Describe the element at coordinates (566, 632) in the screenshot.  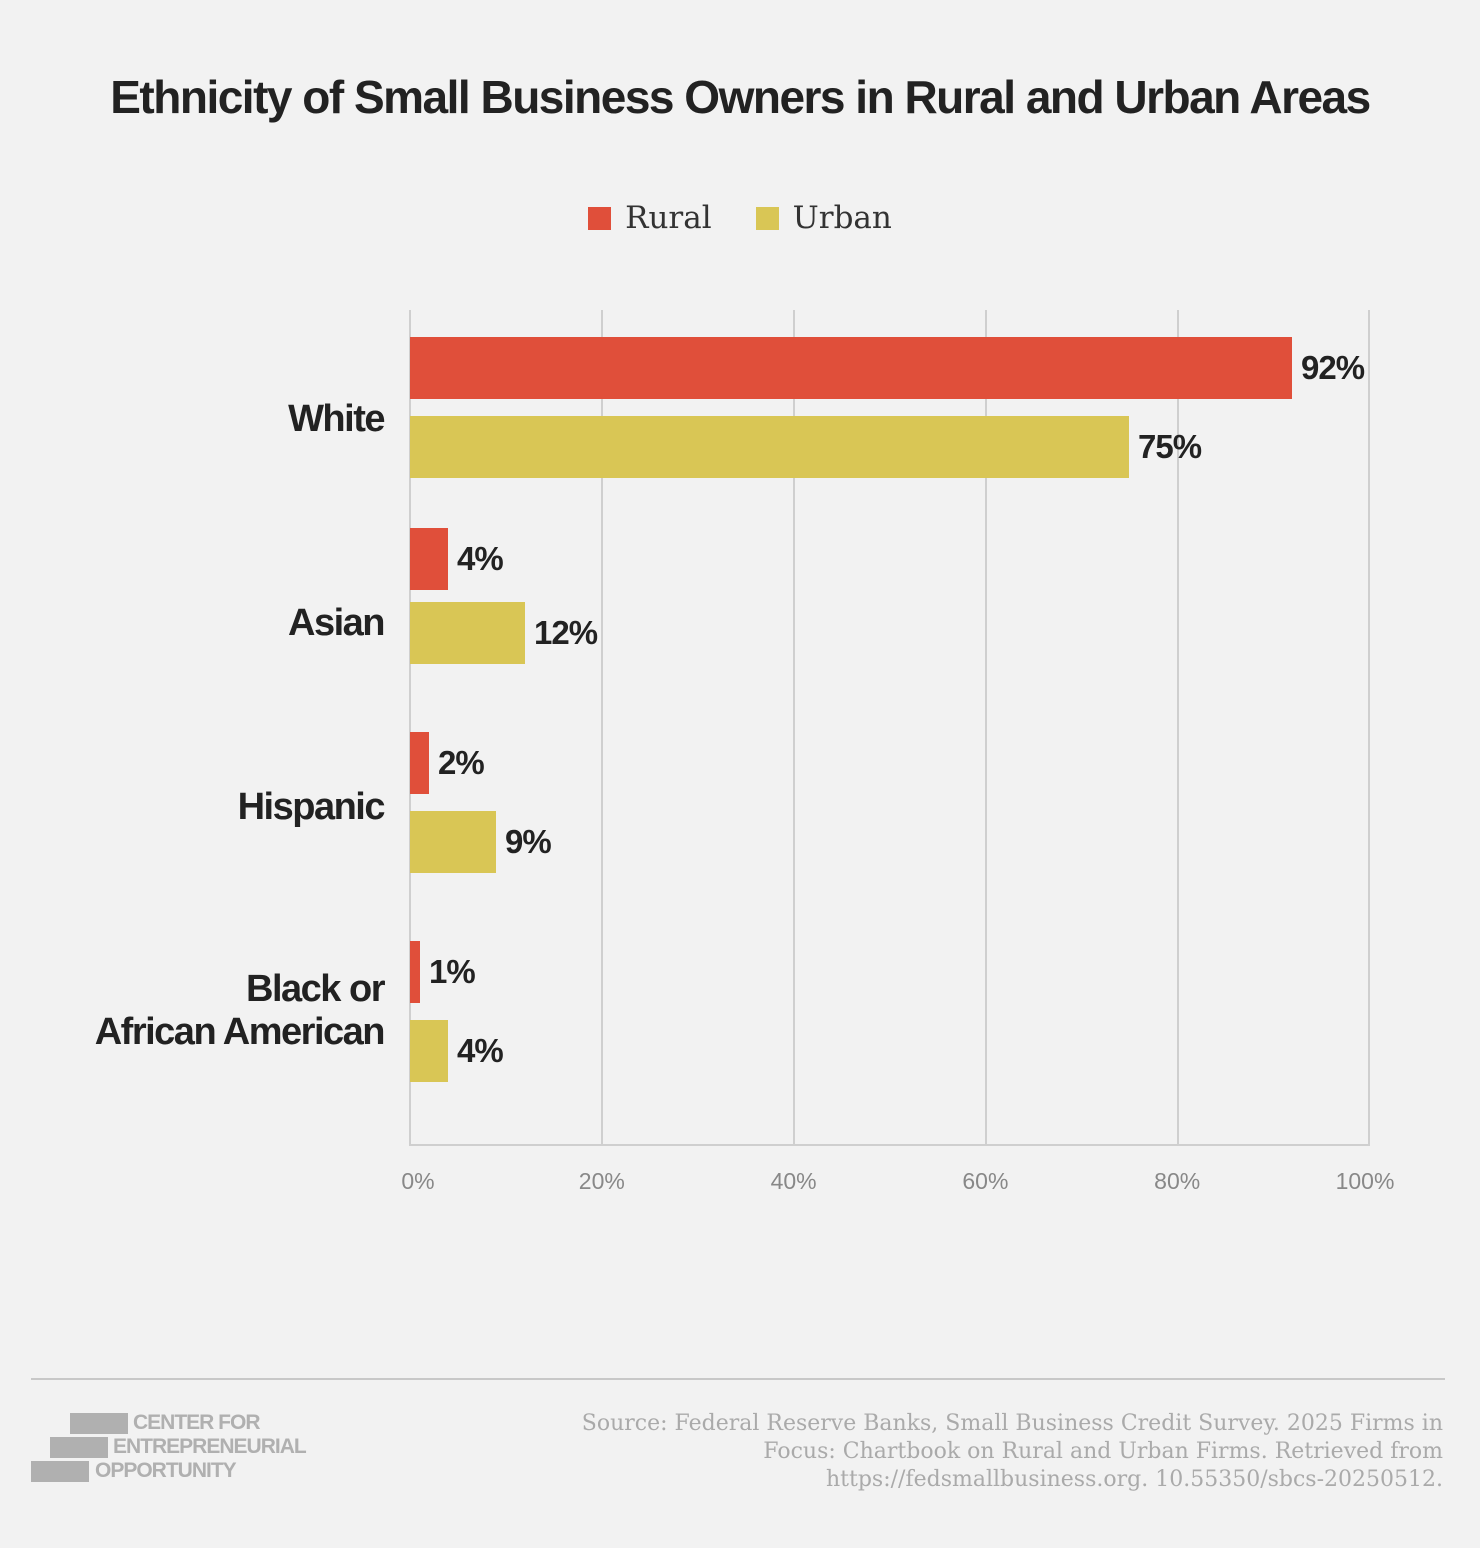
I see `data-label-urban: 12%` at that location.